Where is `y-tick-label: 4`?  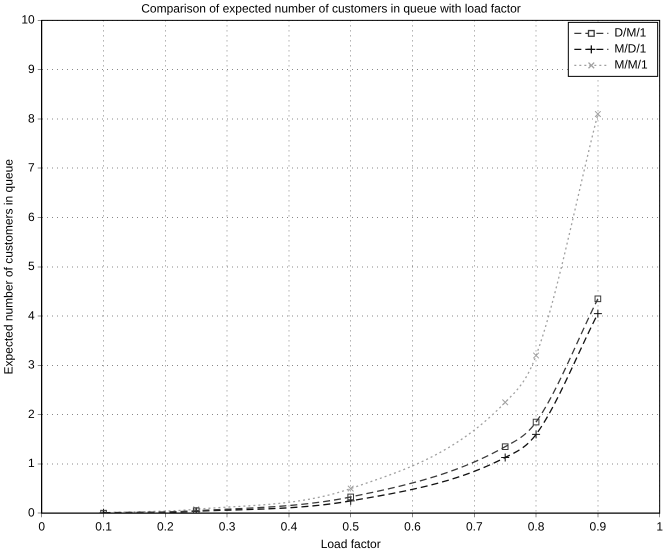 y-tick-label: 4 is located at coordinates (32, 315).